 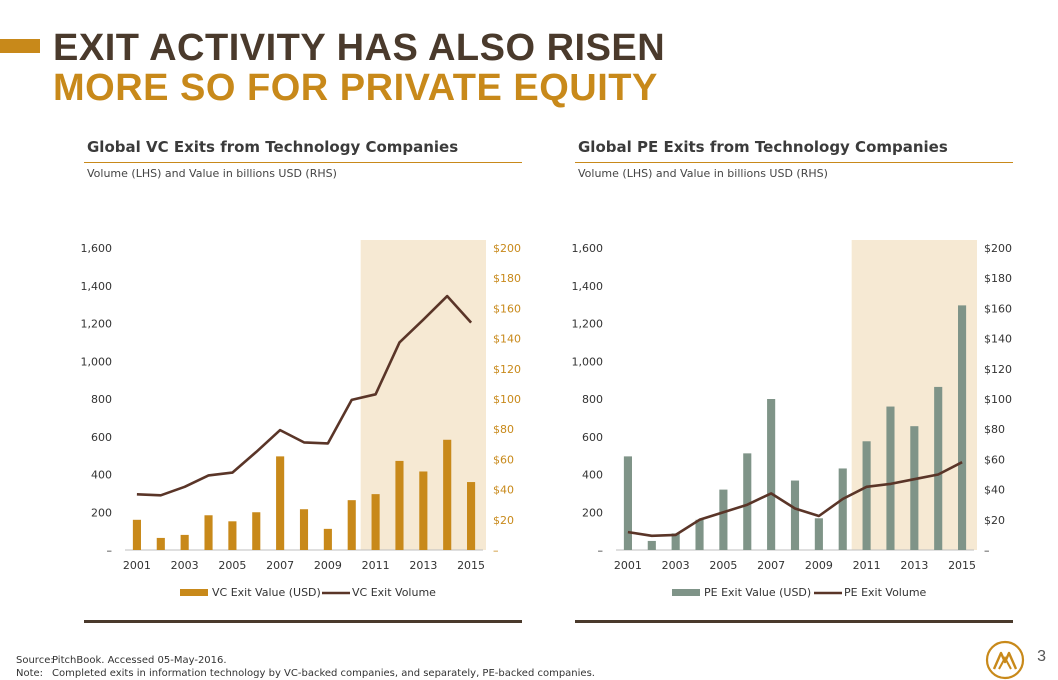 I want to click on source-note: Source:PitchBook. Accessed 05-May-2016., so click(x=121, y=660).